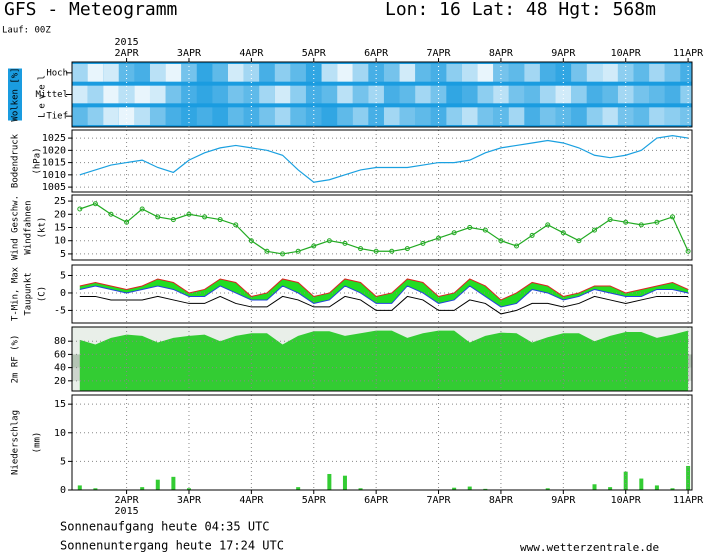  I want to click on y-axis-label: (hPa), so click(38, 160).